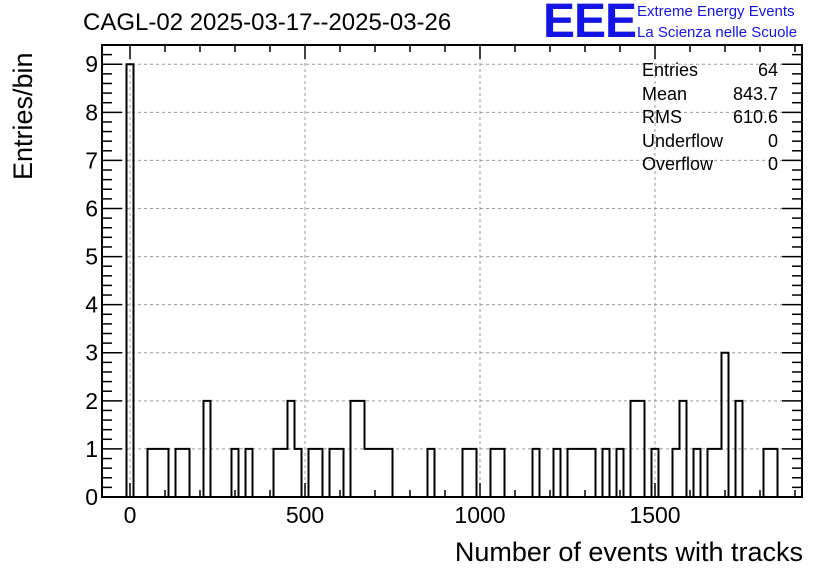  Describe the element at coordinates (23, 116) in the screenshot. I see `y-axis-label: Entries/bin` at that location.